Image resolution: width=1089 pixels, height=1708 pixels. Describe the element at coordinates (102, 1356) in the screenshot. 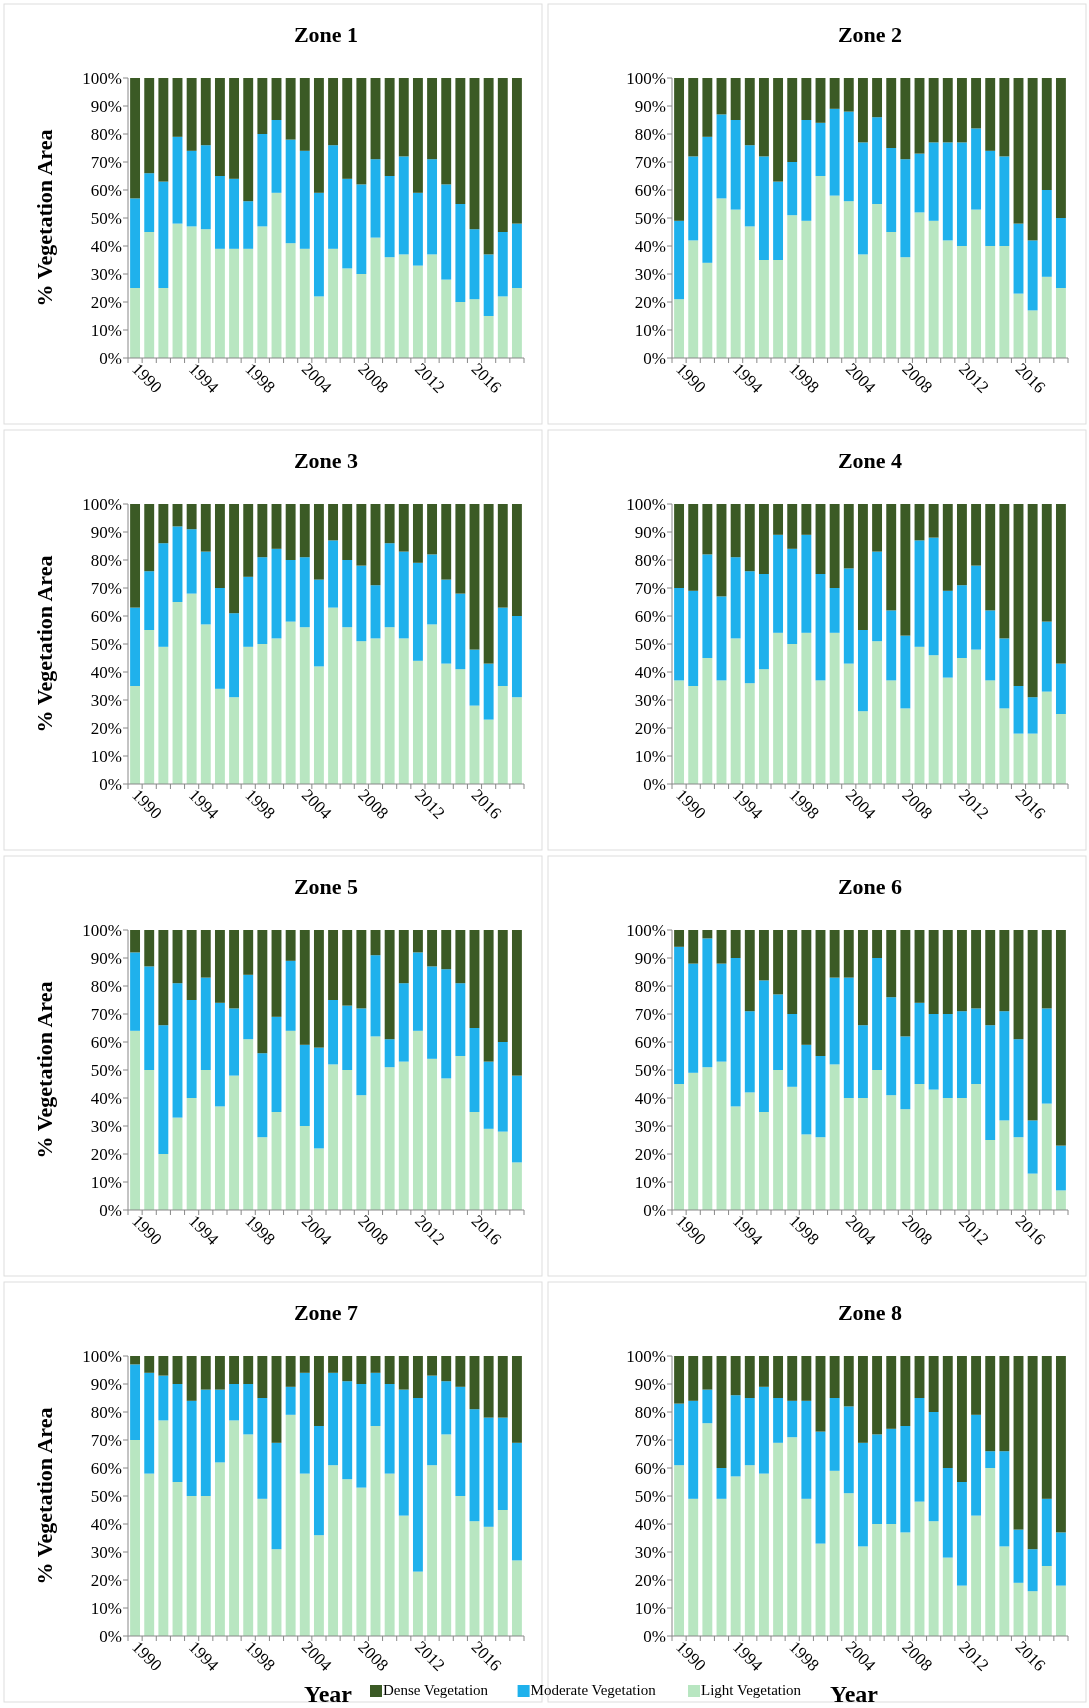

I see `y-tick-label: 100%` at that location.